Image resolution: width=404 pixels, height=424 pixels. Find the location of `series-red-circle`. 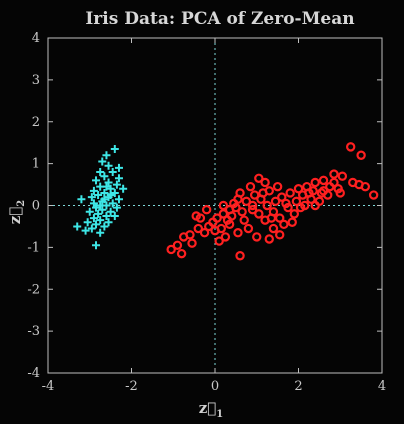

series-red-circle is located at coordinates (273, 201).